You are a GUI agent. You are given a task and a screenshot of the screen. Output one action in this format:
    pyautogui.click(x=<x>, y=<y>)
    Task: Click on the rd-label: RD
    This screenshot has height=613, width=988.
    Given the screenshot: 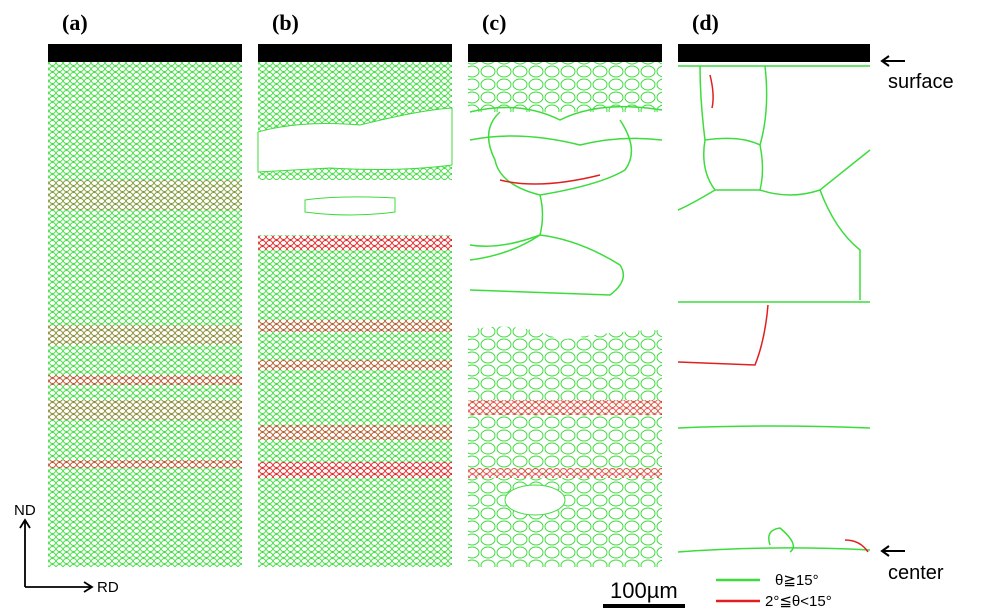 What is the action you would take?
    pyautogui.click(x=108, y=587)
    